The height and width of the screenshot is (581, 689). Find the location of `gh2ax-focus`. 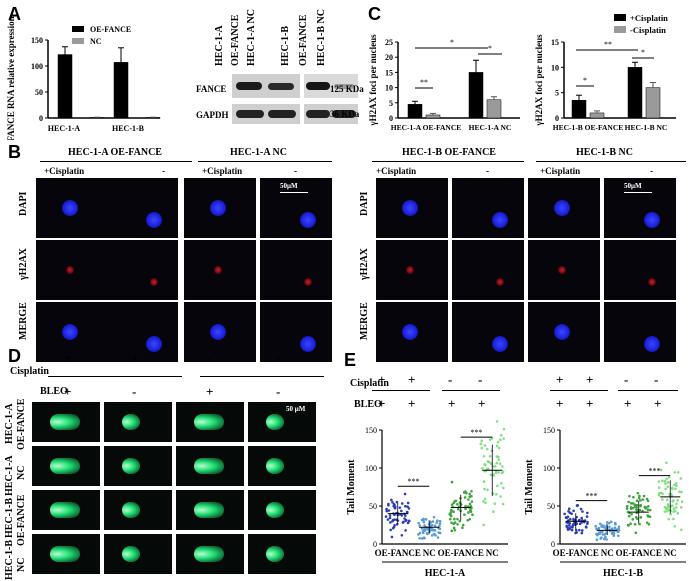

gh2ax-focus is located at coordinates (70, 270).